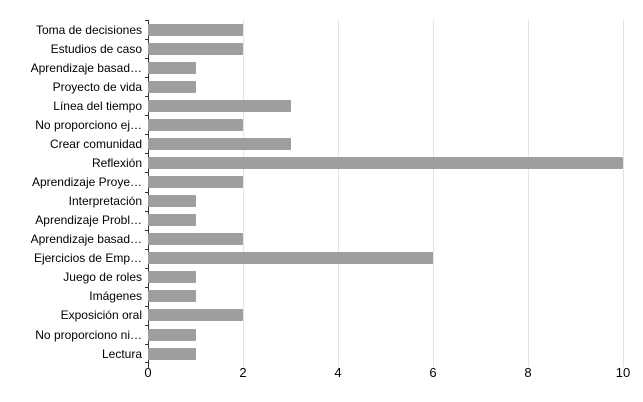 Image resolution: width=643 pixels, height=402 pixels. I want to click on x-tick-label: 4, so click(338, 372).